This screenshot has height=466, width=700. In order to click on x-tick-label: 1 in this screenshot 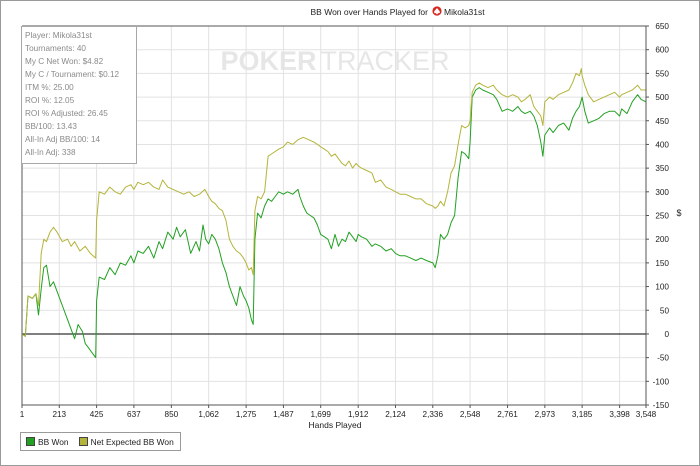, I will do `click(22, 414)`.